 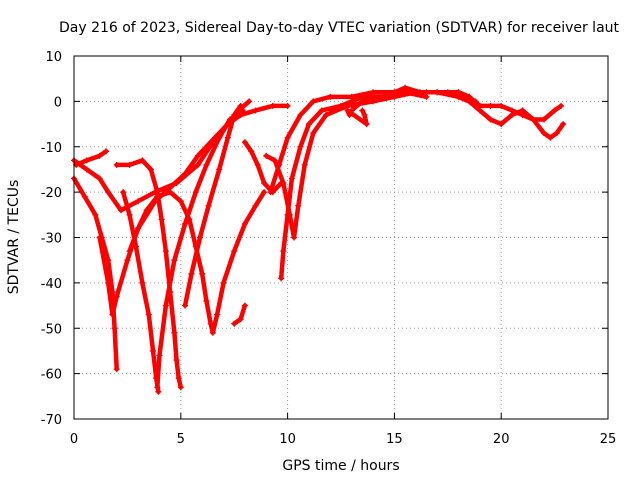 What do you see at coordinates (394, 439) in the screenshot?
I see `x-tick-label: 15` at bounding box center [394, 439].